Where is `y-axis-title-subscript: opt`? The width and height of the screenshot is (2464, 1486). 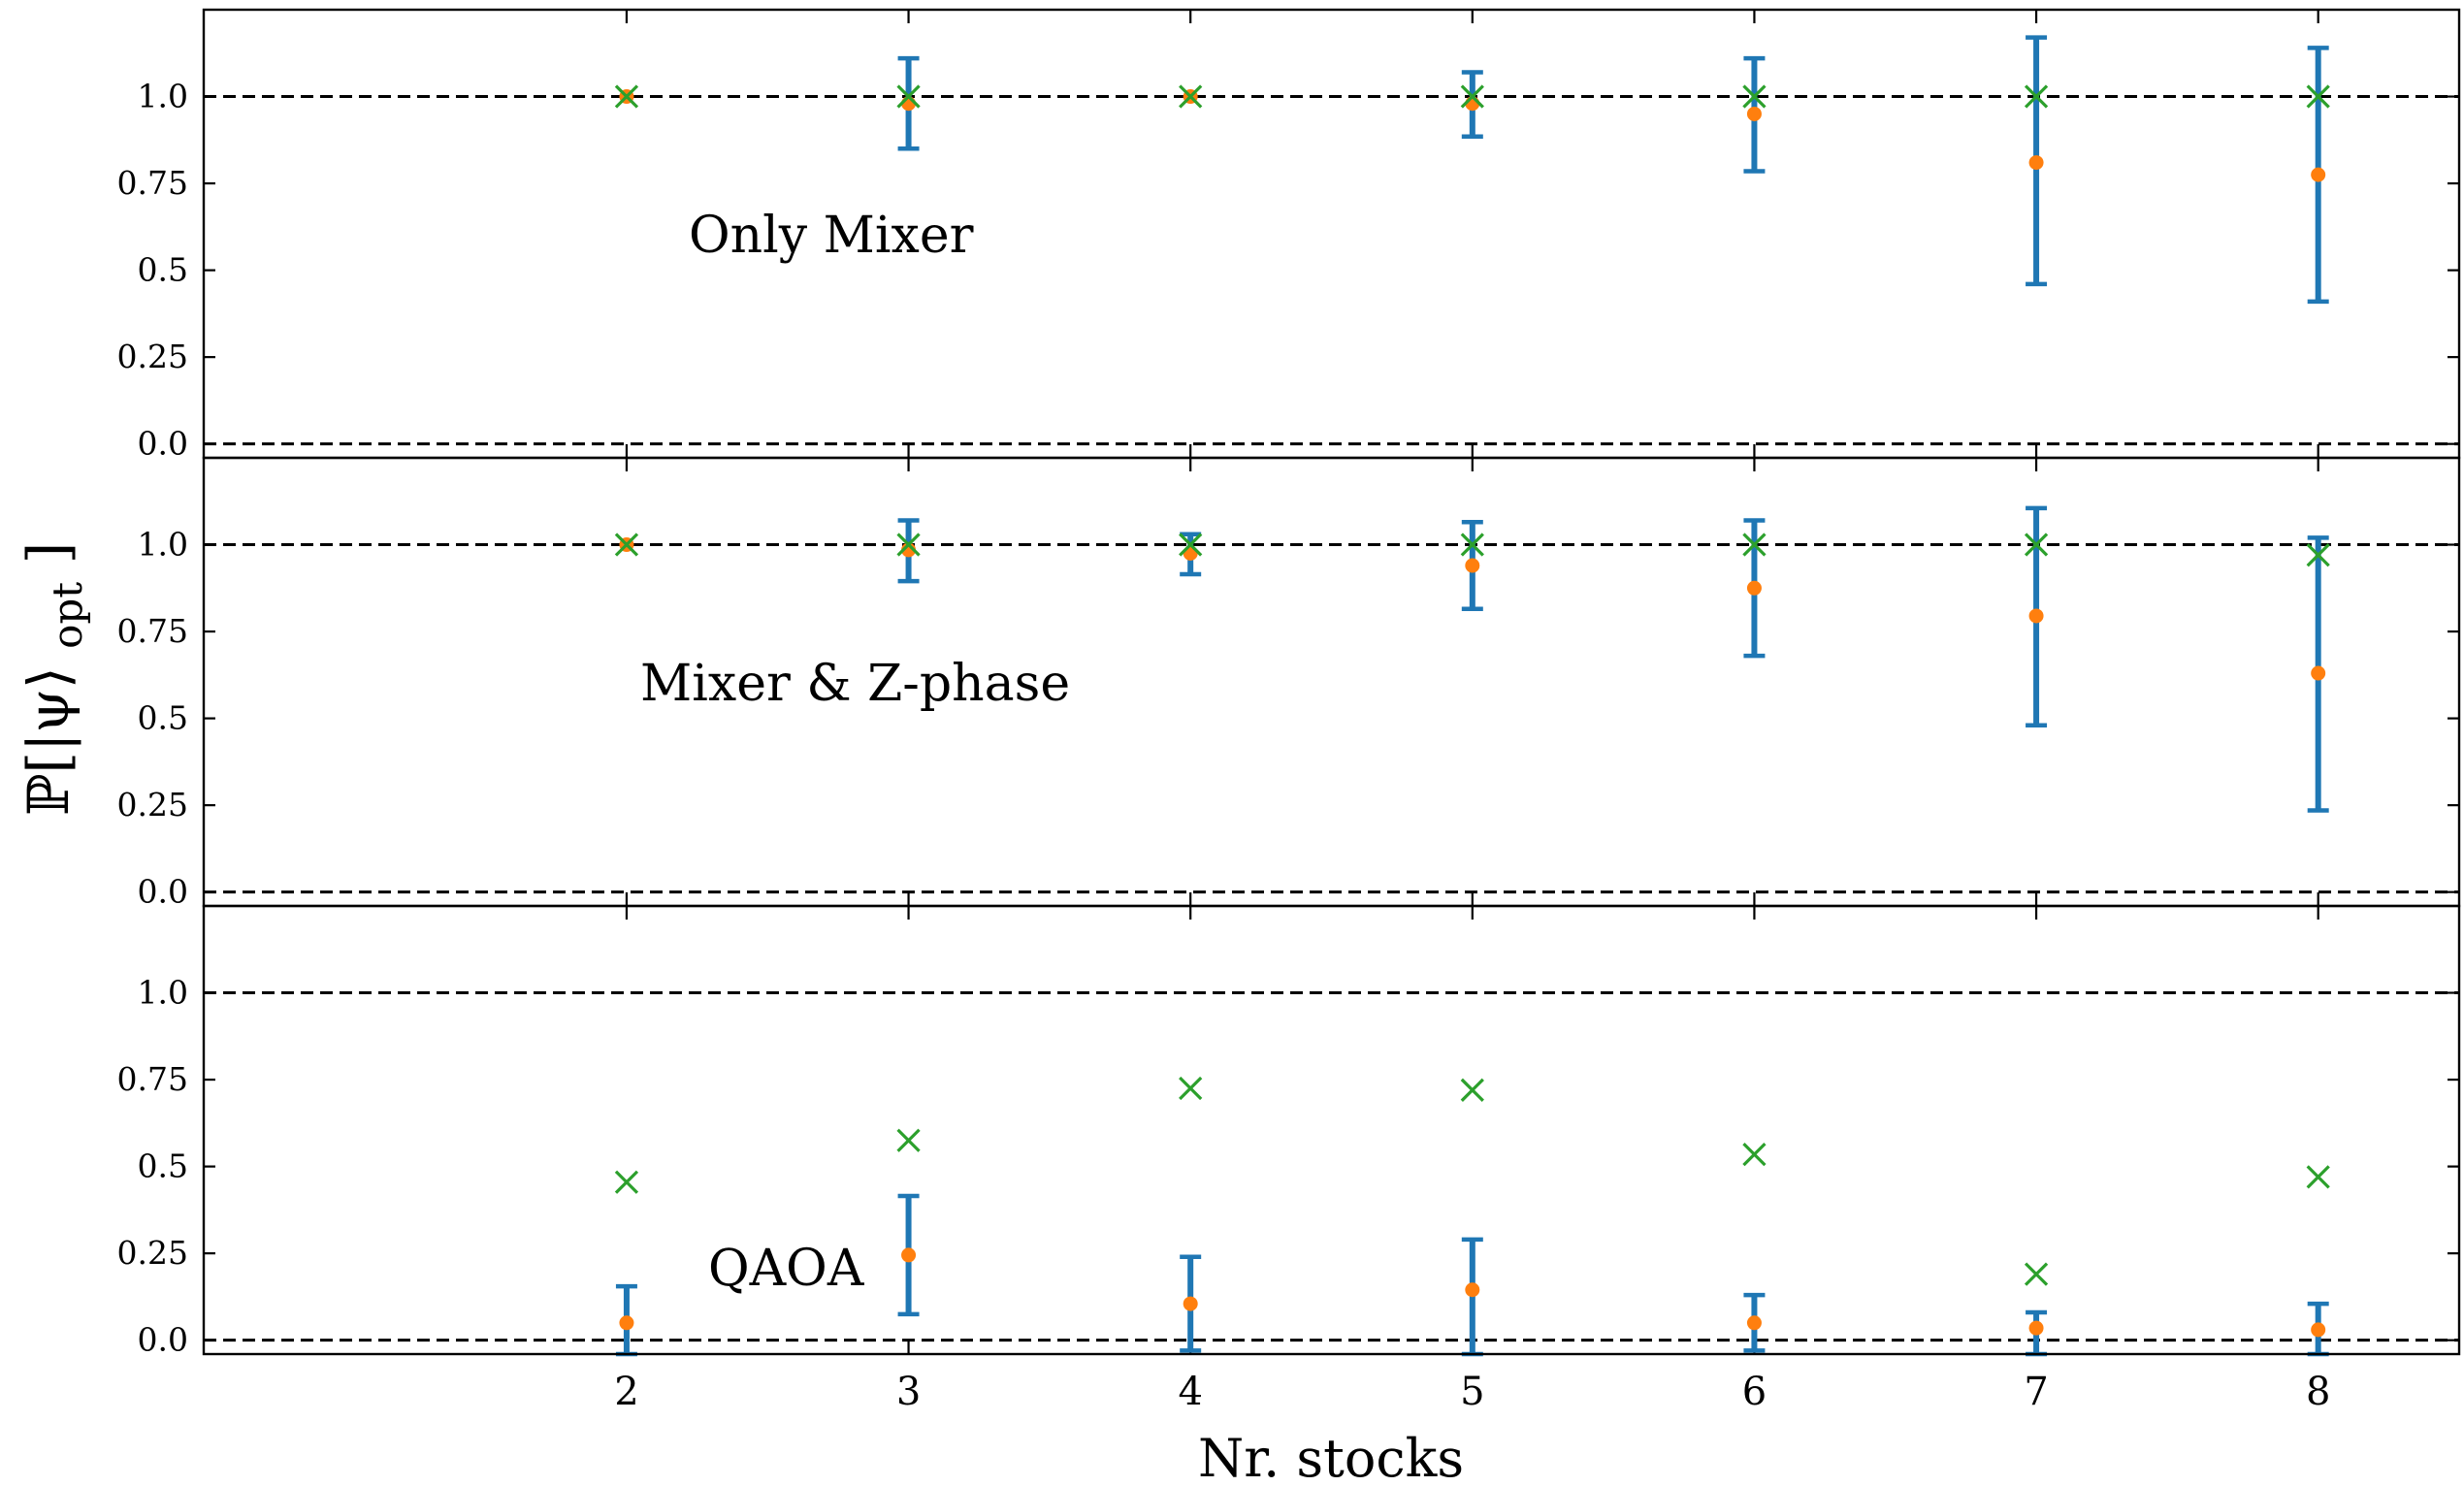
y-axis-title-subscript: opt is located at coordinates (67, 615).